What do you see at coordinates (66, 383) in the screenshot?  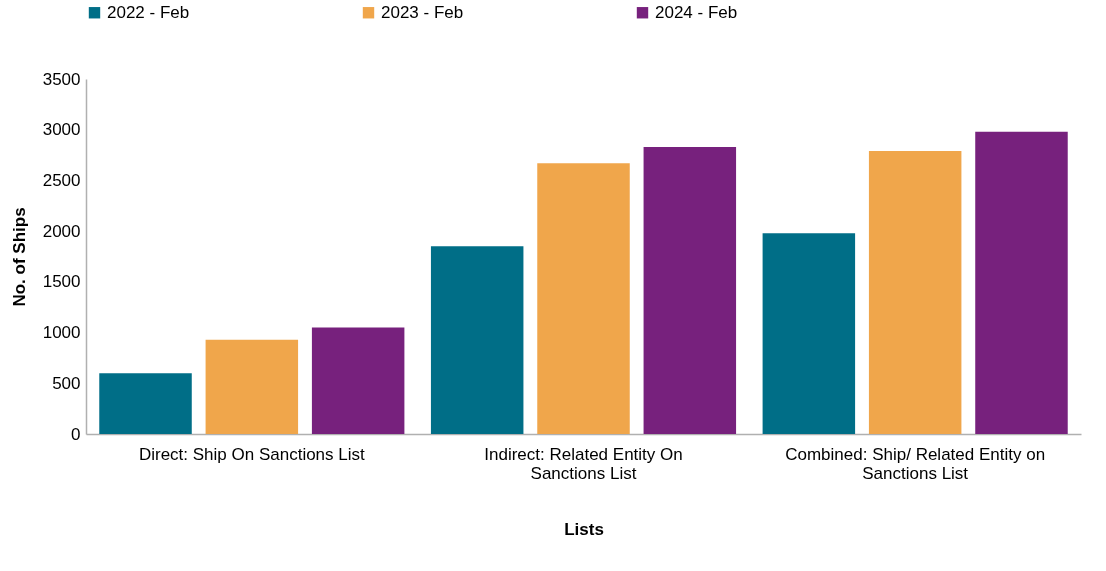 I see `y-tick-label: 500` at bounding box center [66, 383].